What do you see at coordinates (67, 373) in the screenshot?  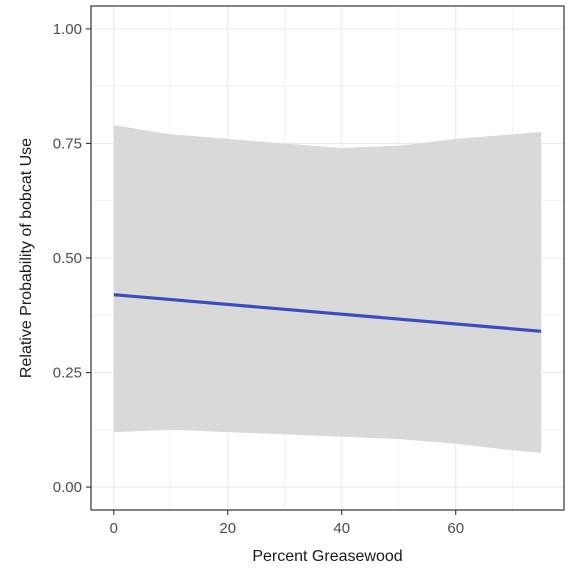 I see `y-tick-label: 0.25` at bounding box center [67, 373].